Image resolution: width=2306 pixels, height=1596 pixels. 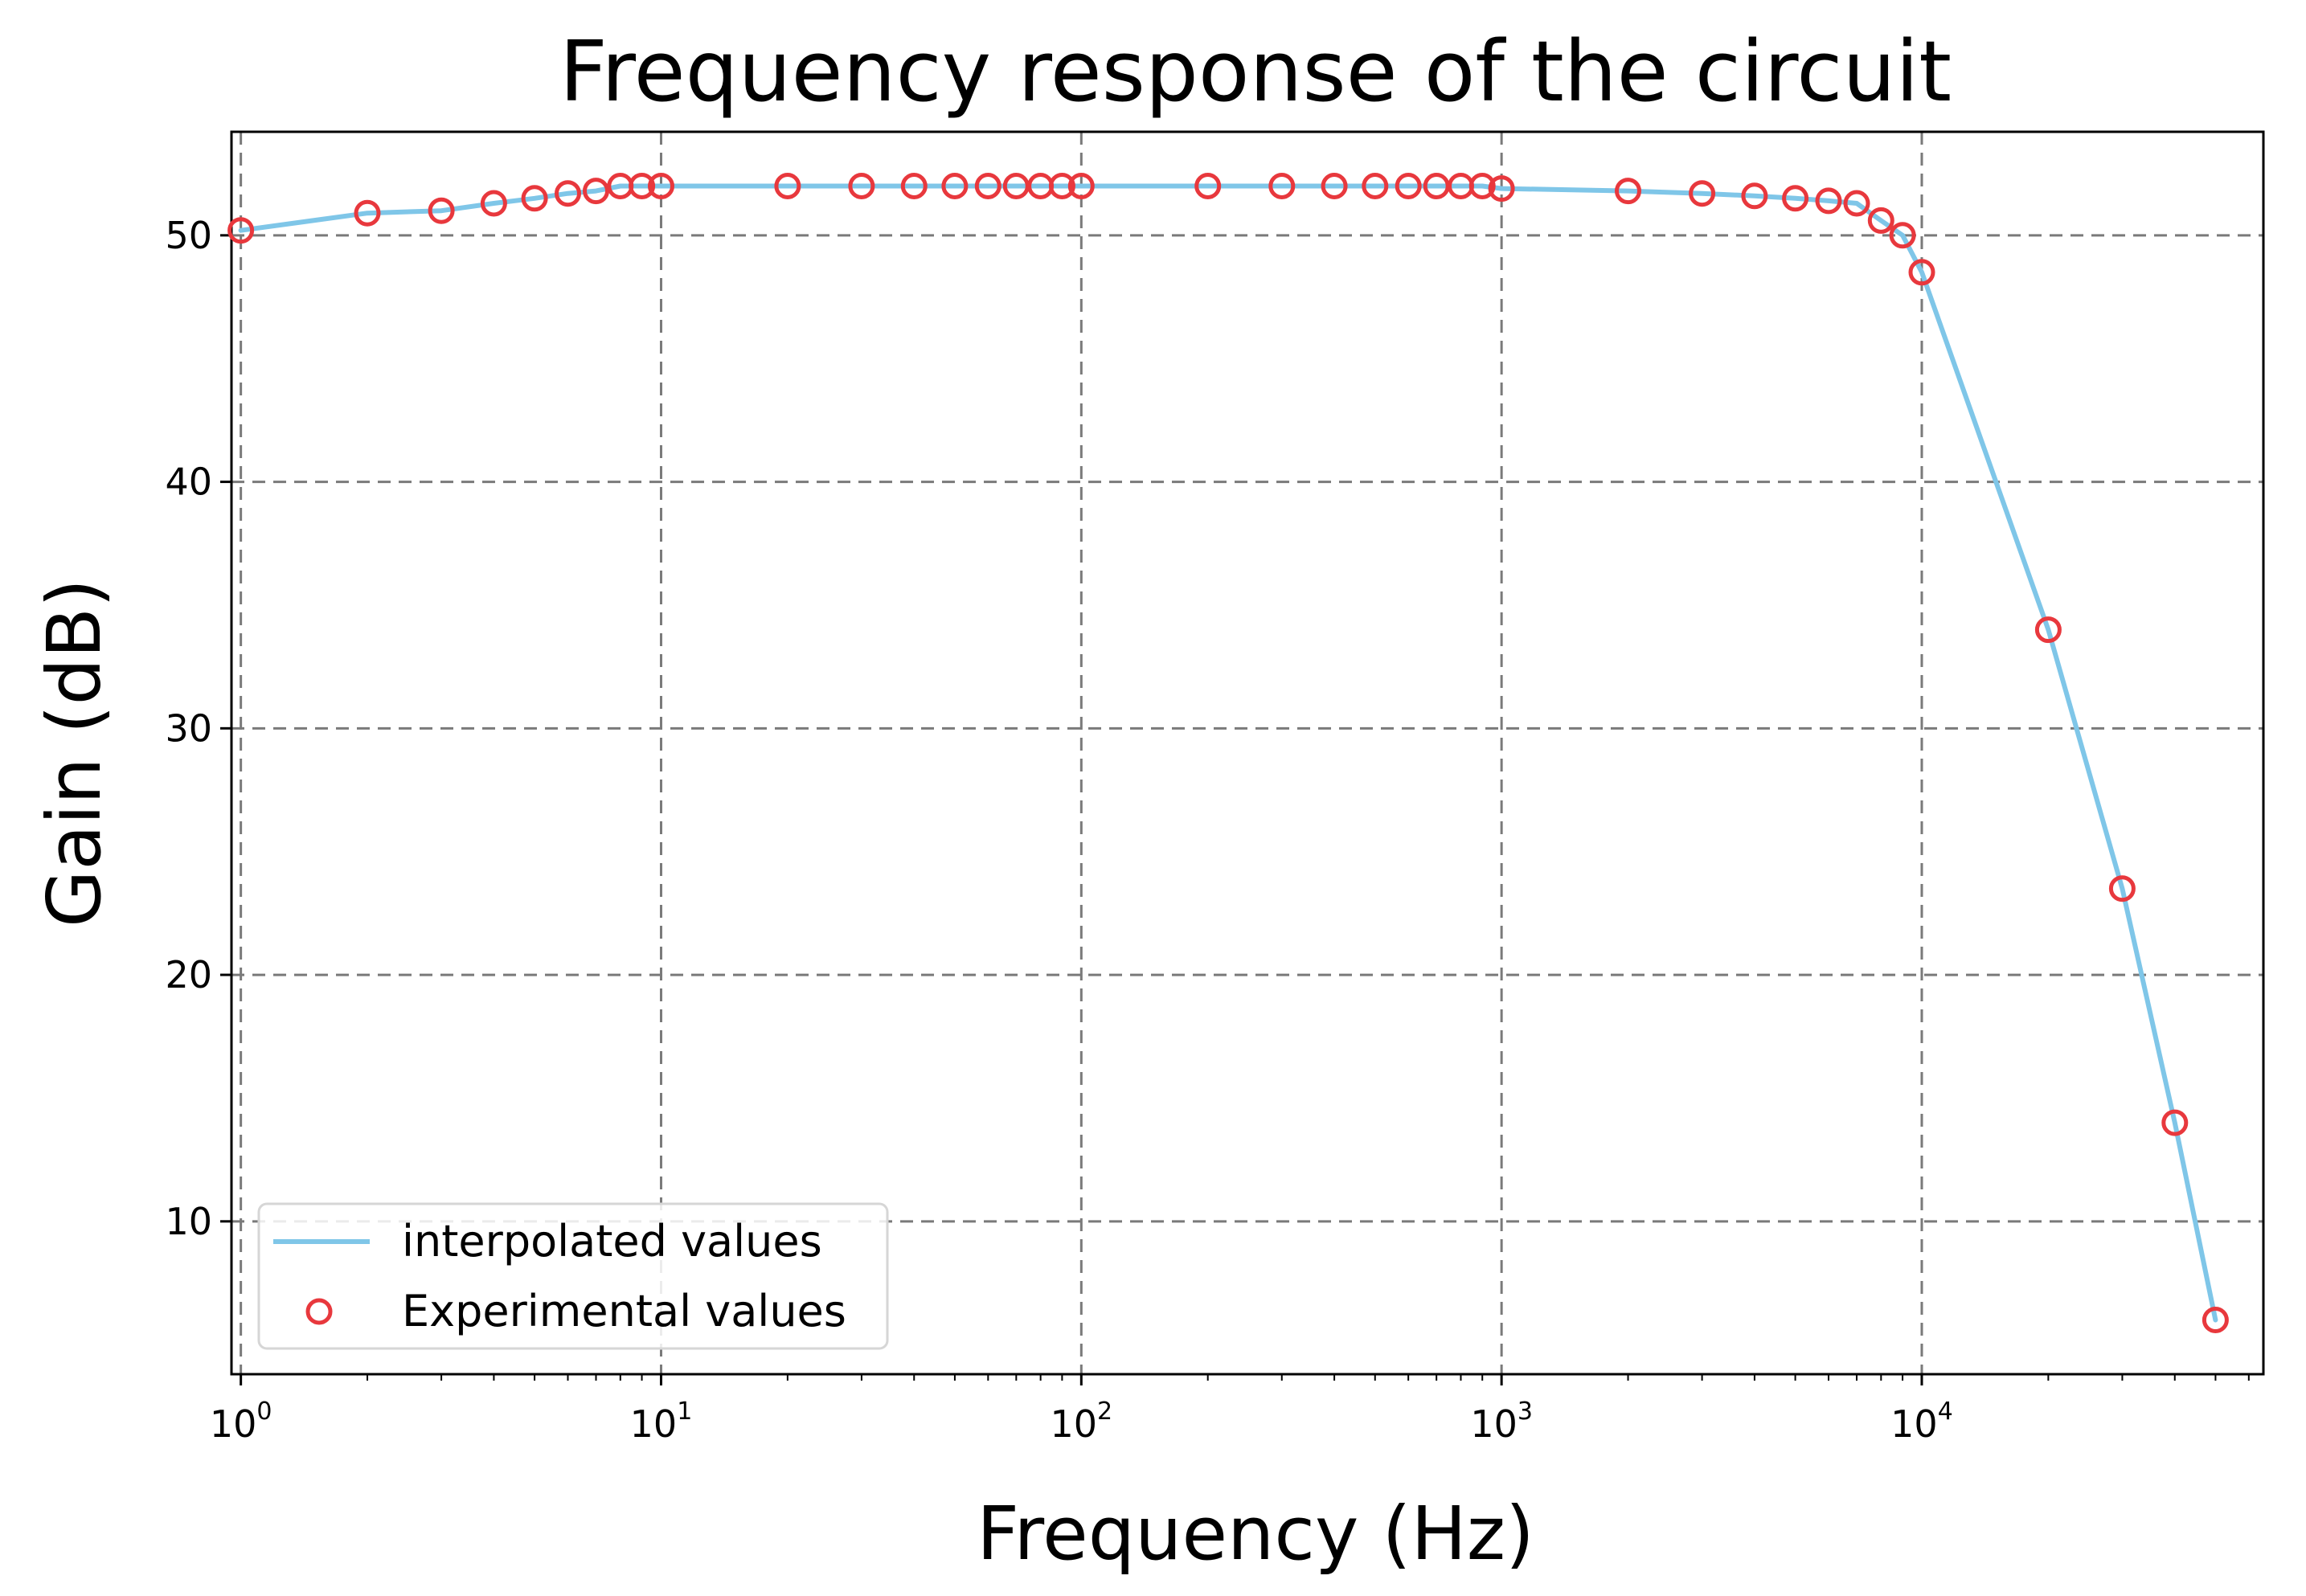 What do you see at coordinates (241, 1422) in the screenshot?
I see `x-tick-label-0: 10⁰` at bounding box center [241, 1422].